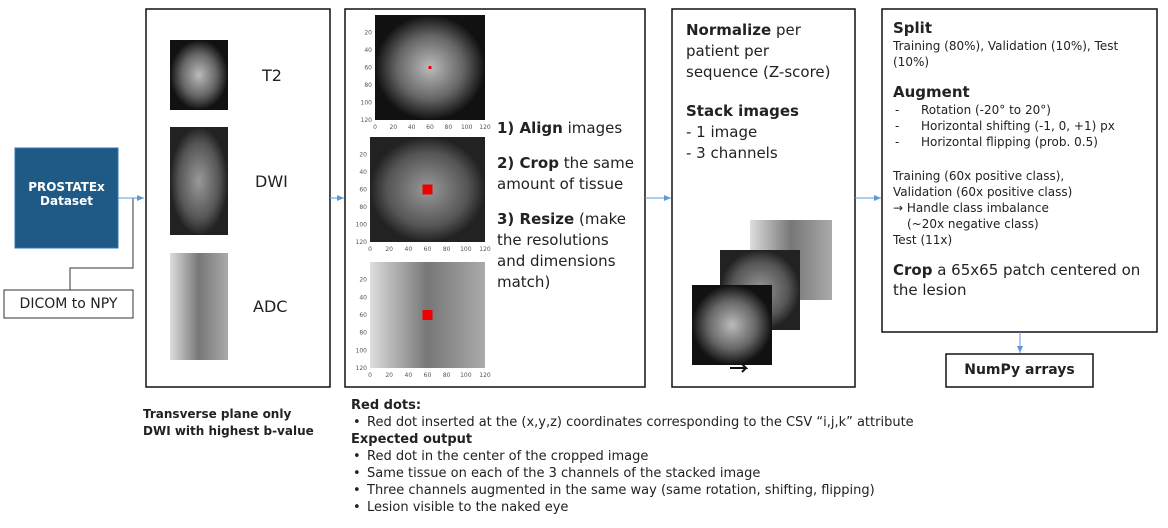 Image resolution: width=1168 pixels, height=528 pixels. I want to click on conversion-box, so click(68, 304).